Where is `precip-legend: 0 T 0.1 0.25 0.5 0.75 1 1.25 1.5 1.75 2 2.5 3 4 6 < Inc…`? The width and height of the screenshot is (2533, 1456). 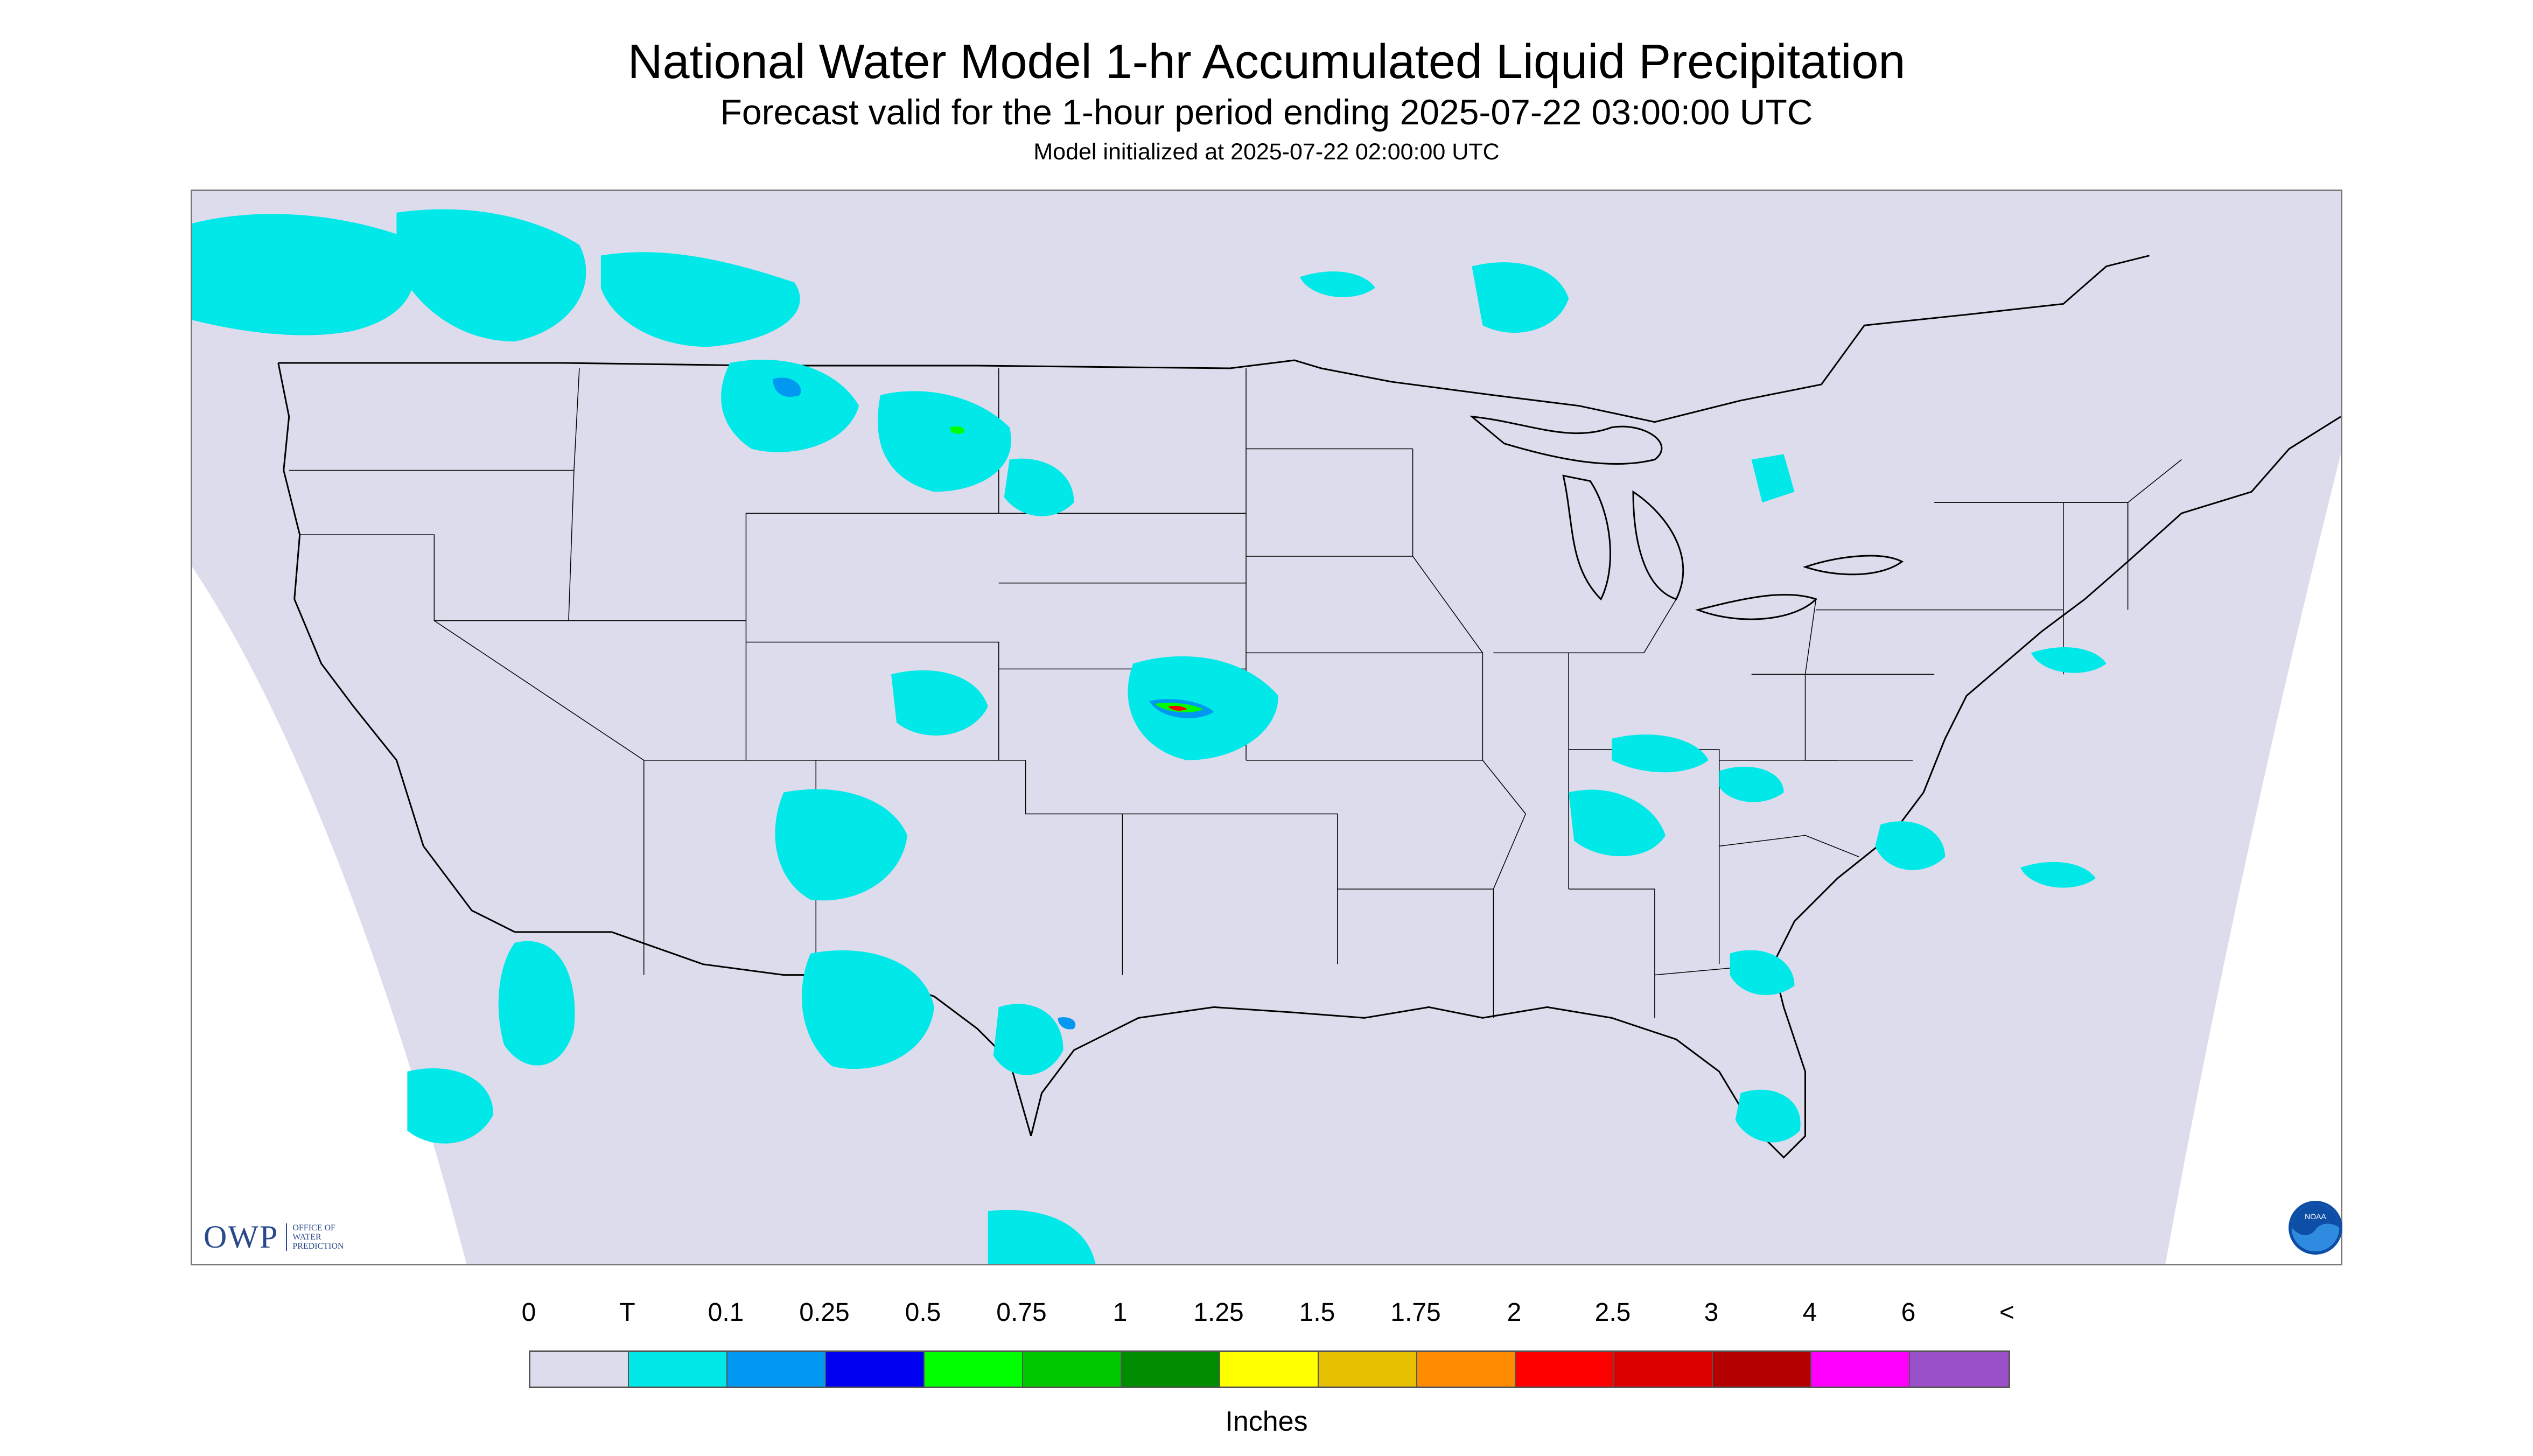
precip-legend: 0 T 0.1 0.25 0.5 0.75 1 1.25 1.5 1.75 2 2.5 3 4 6 < Inc… is located at coordinates (1266, 1368).